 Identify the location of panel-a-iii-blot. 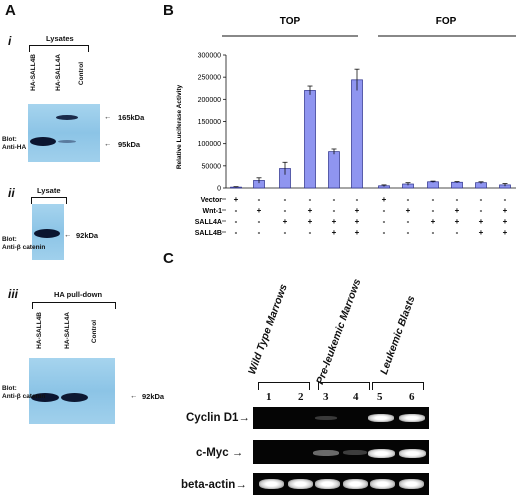
(72, 391).